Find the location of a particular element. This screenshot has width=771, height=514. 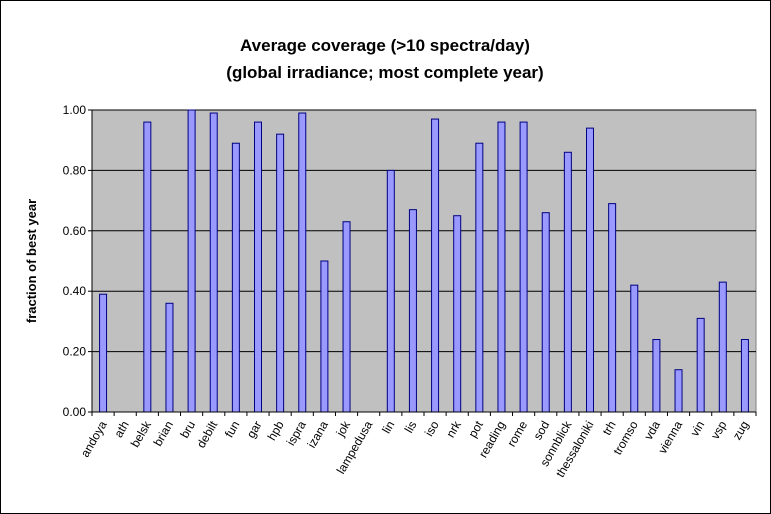

bar-jok is located at coordinates (346, 317).